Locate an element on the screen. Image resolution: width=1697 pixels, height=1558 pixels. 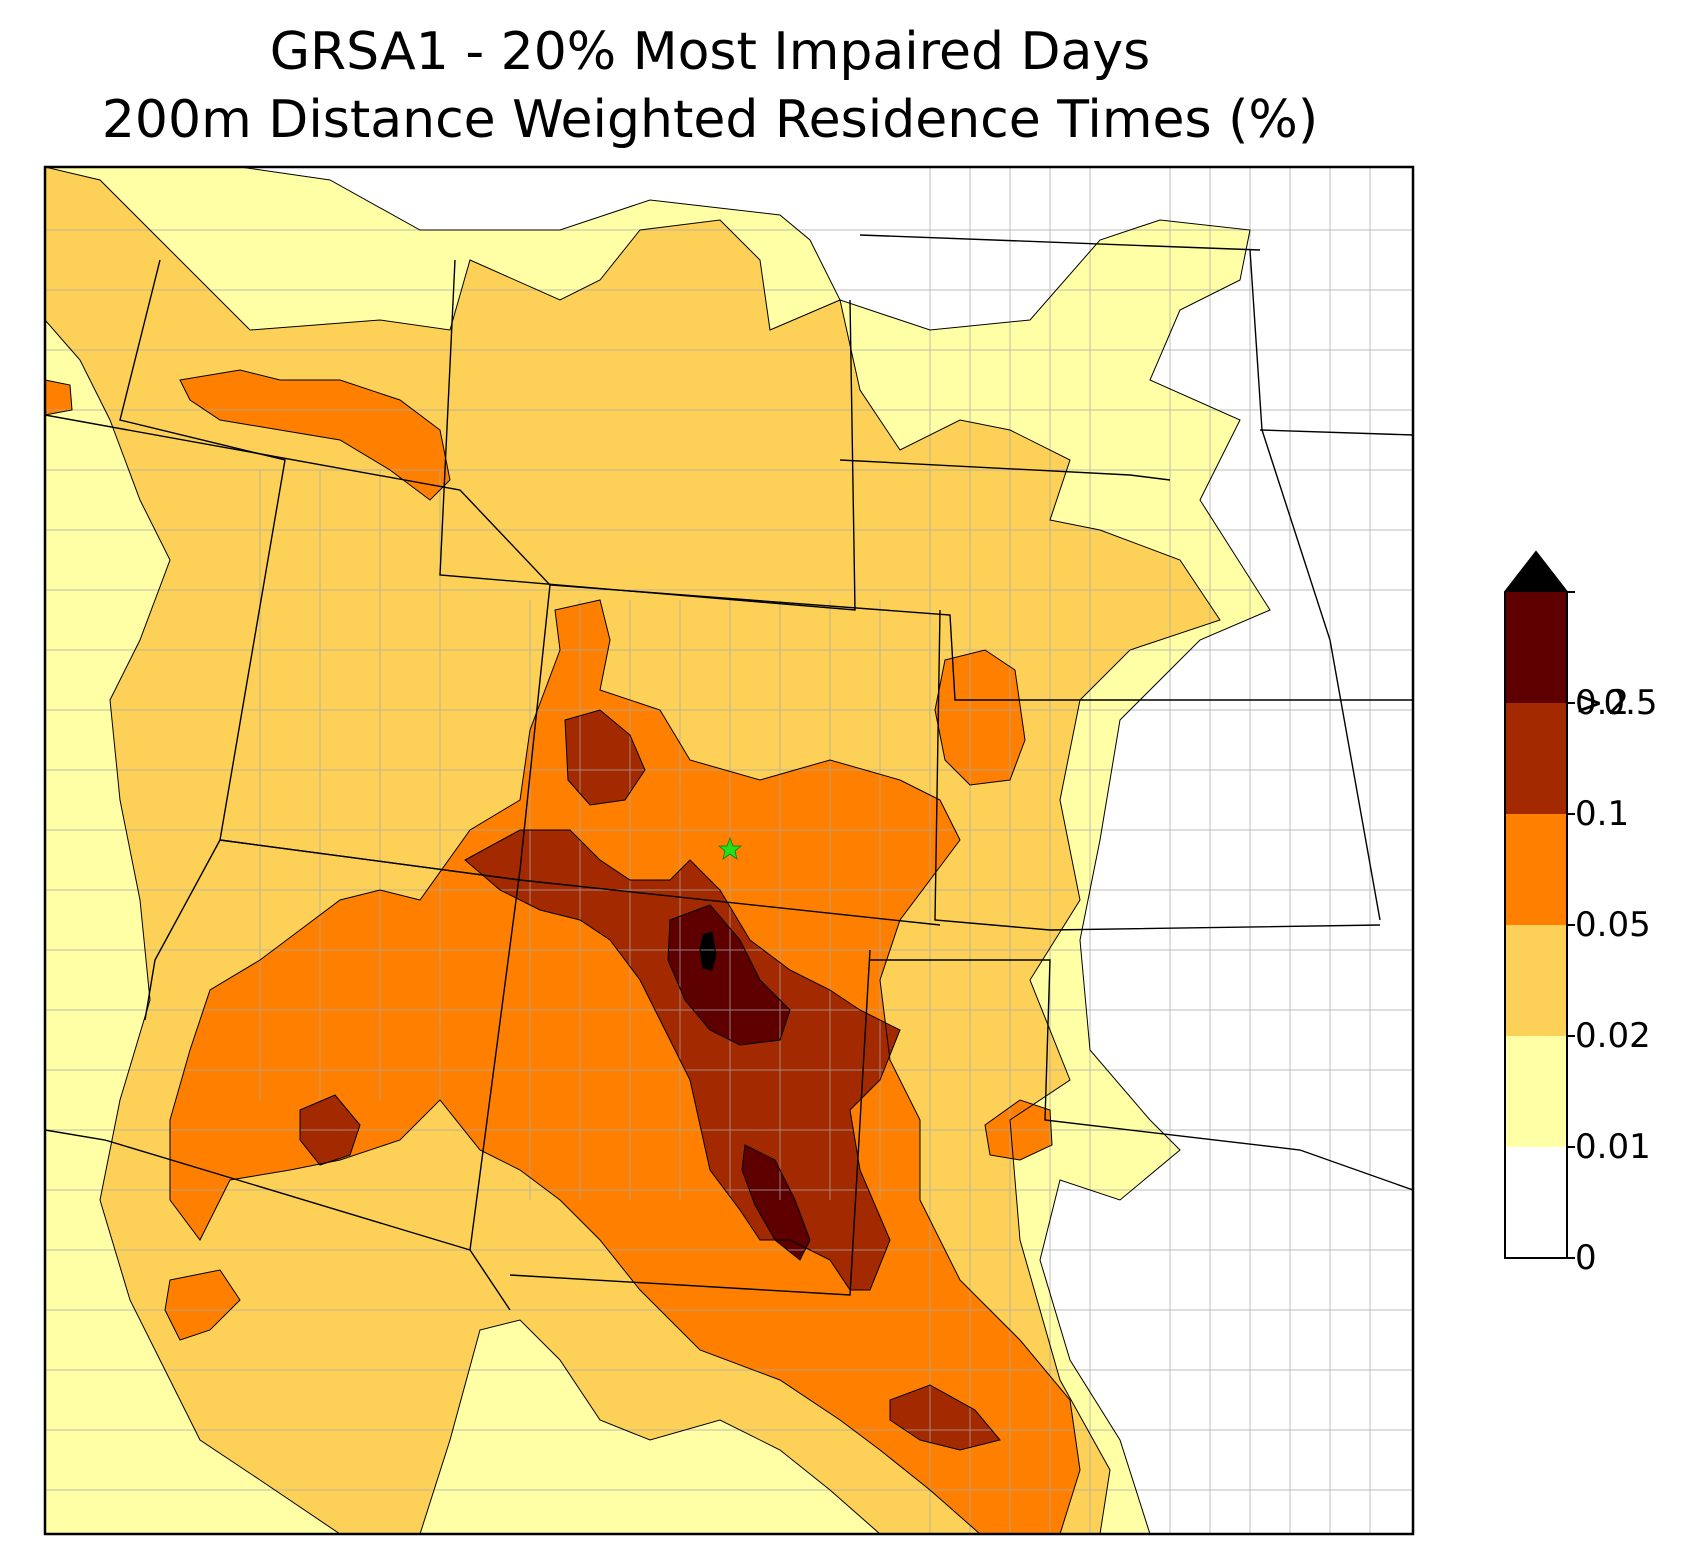
star-icon is located at coordinates (730, 848).